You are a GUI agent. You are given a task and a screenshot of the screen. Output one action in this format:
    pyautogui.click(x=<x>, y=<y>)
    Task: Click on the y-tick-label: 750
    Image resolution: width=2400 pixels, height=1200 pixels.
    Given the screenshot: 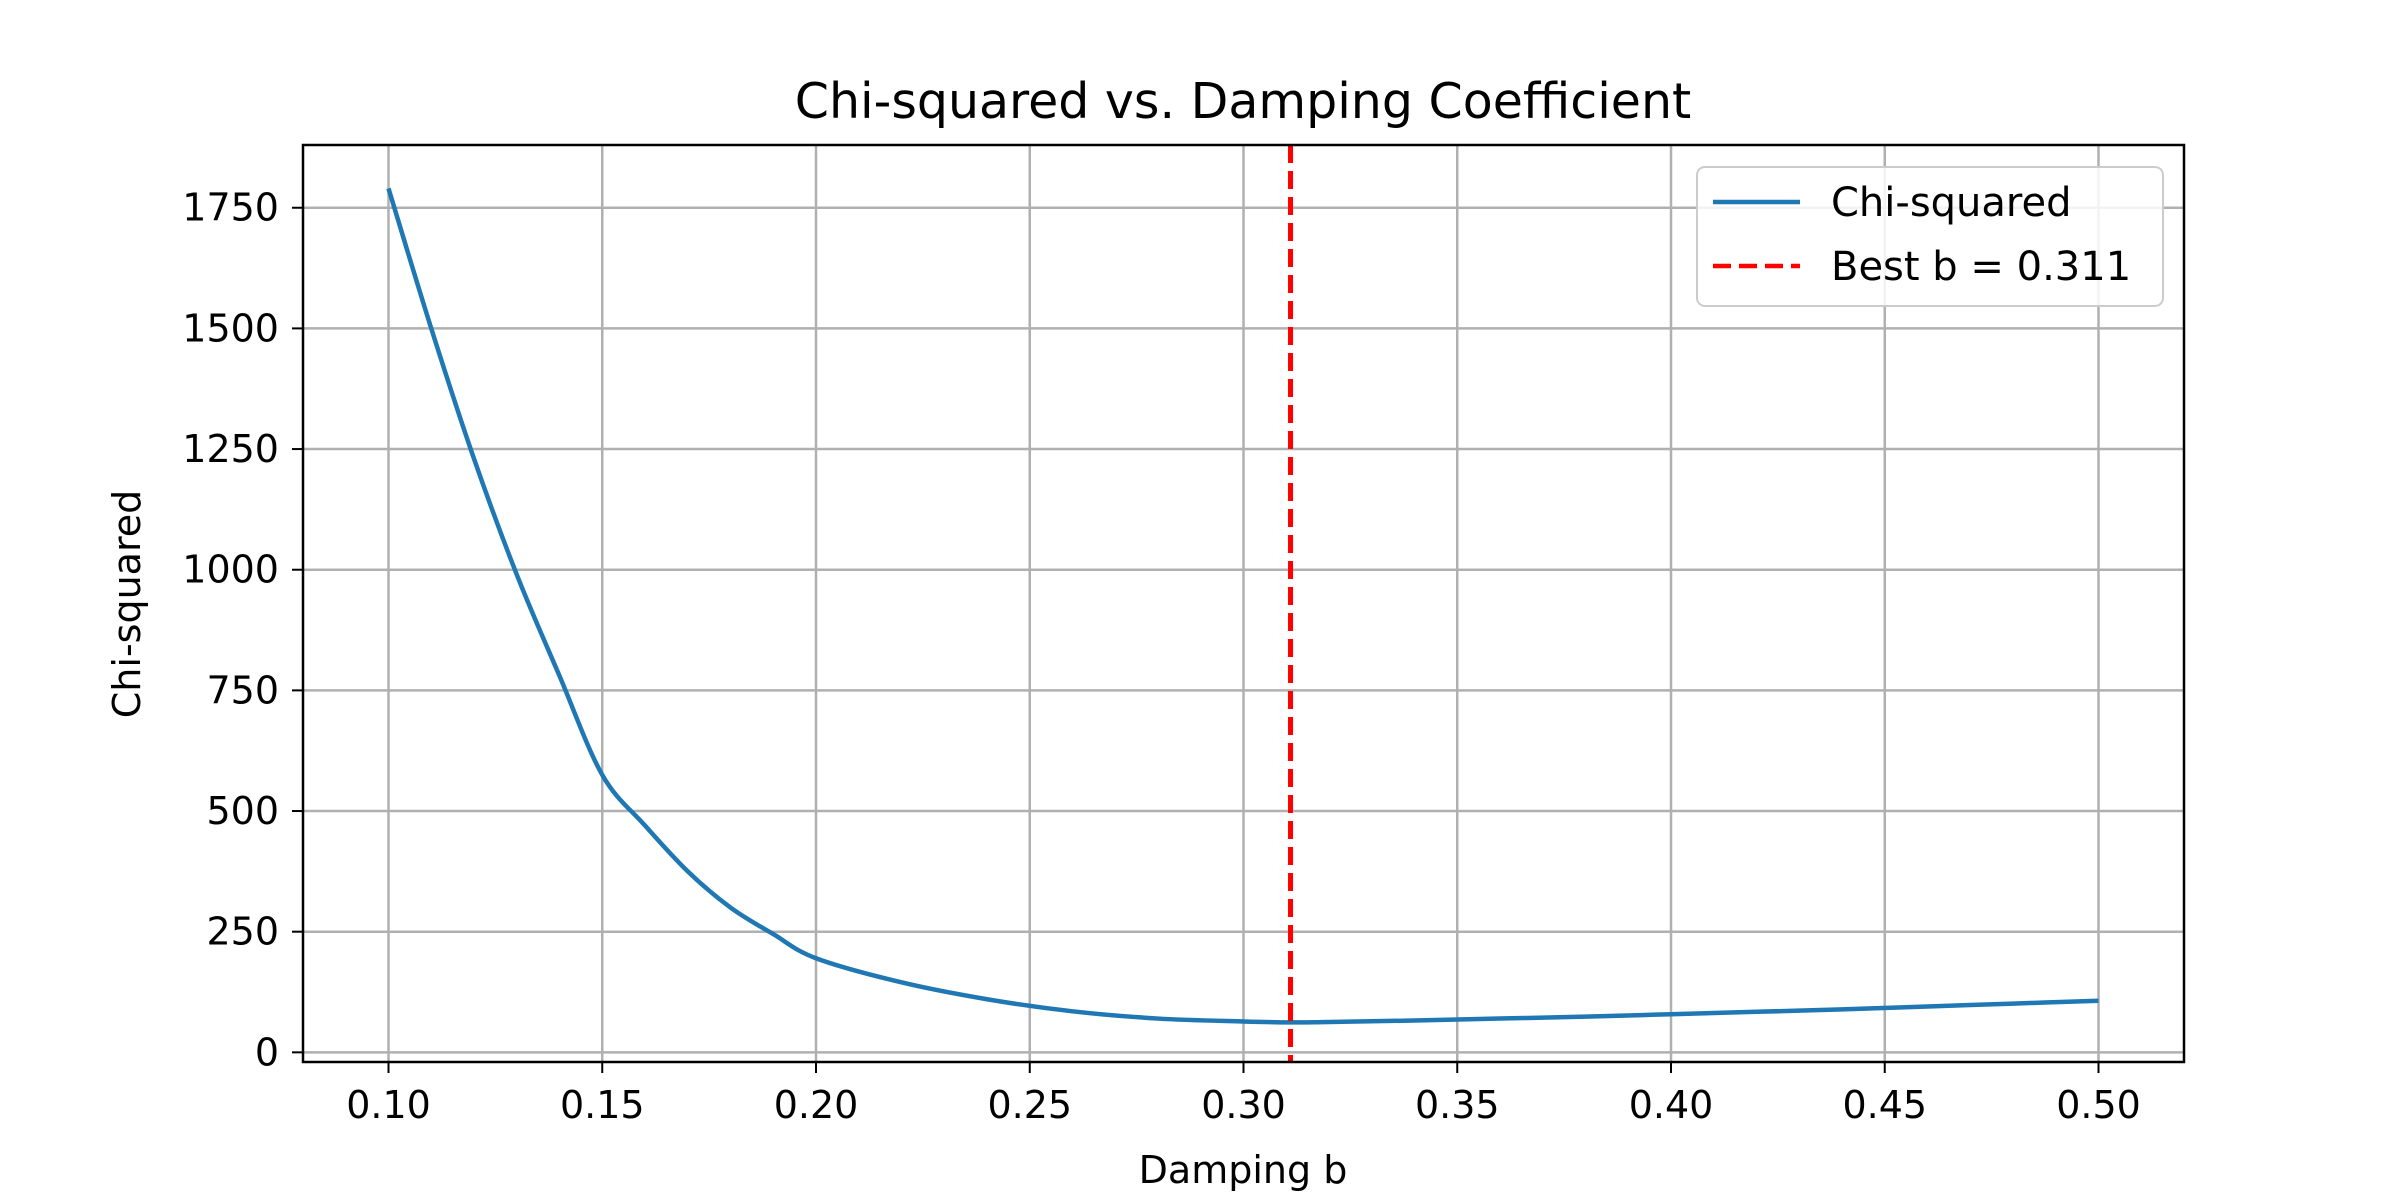 What is the action you would take?
    pyautogui.click(x=242, y=690)
    